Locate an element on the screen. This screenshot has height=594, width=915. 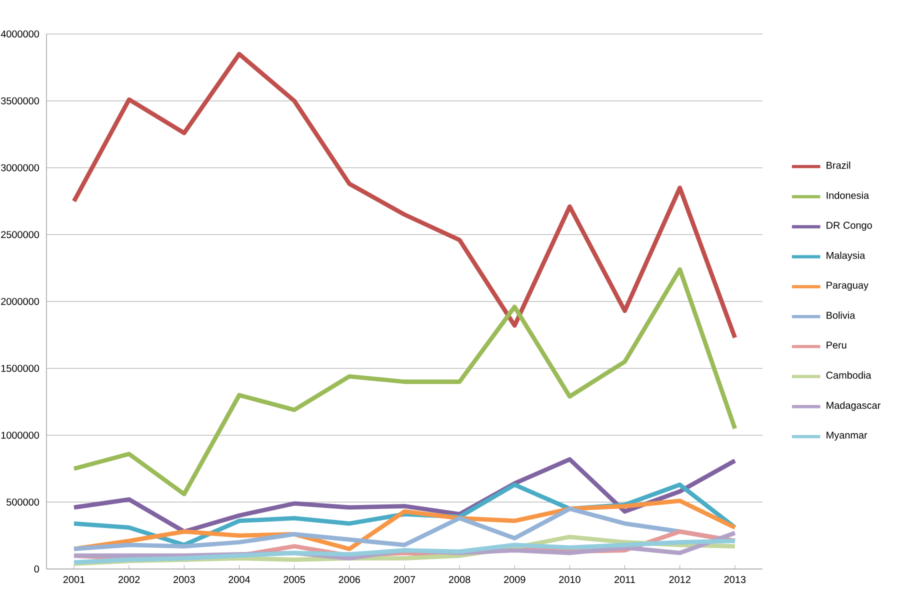
legend-label: Myanmar is located at coordinates (847, 436).